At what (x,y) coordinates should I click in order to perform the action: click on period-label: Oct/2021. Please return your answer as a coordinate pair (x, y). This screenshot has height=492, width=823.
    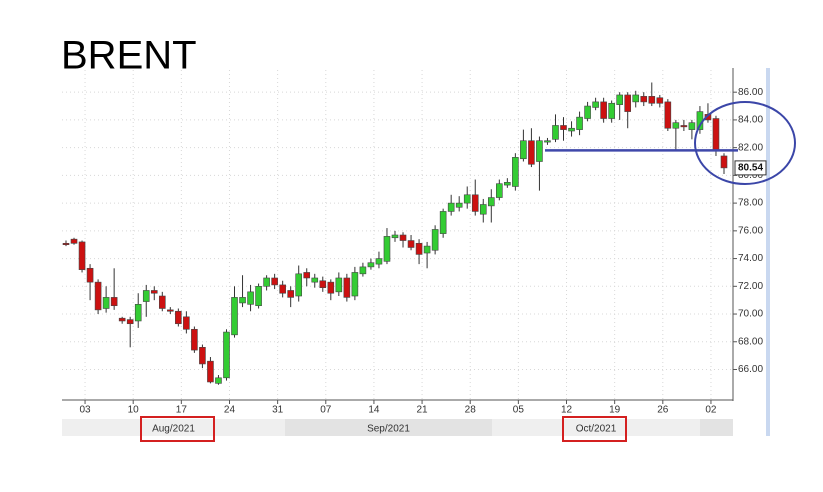
    Looking at the image, I should click on (596, 429).